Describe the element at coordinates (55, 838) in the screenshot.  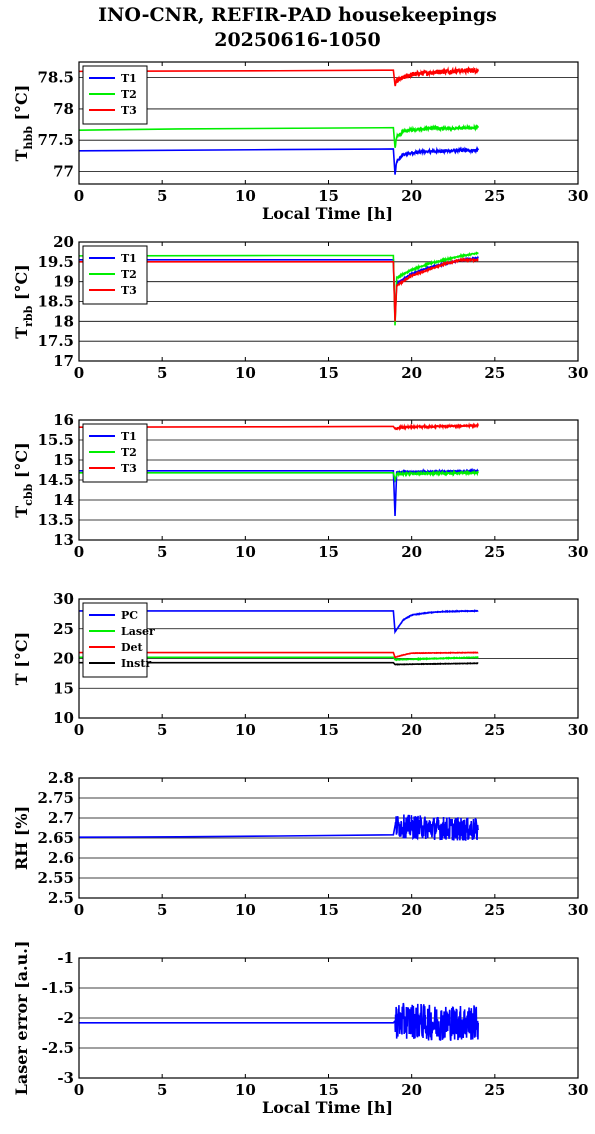
I see `y-tick-label: 2.65` at that location.